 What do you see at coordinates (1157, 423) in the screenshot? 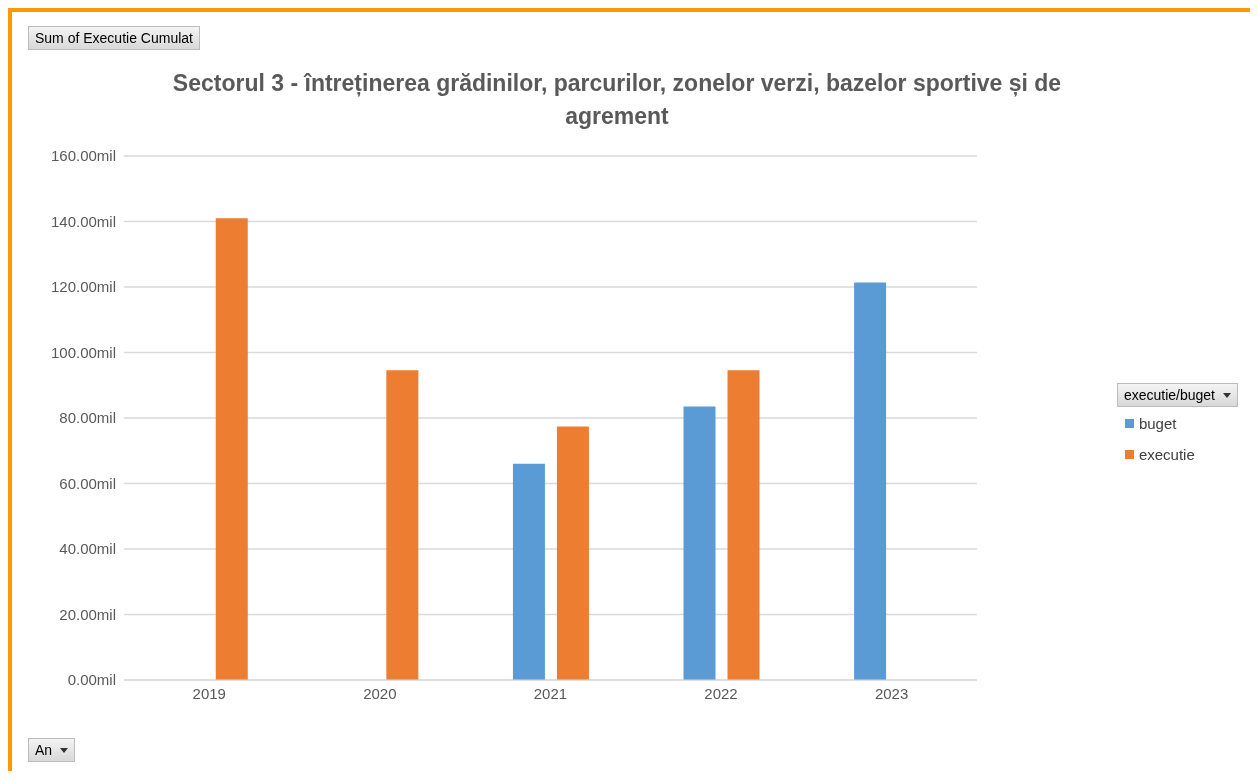
I see `legend-label: buget` at bounding box center [1157, 423].